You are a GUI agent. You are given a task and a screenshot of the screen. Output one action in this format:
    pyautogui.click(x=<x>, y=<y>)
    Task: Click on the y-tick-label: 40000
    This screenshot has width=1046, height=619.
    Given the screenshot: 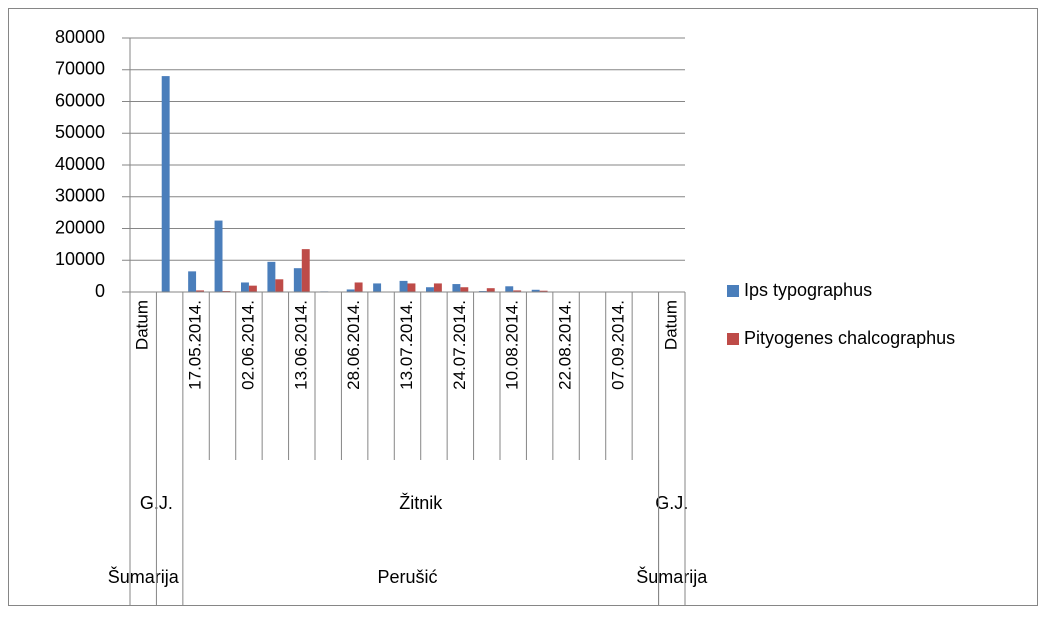 What is the action you would take?
    pyautogui.click(x=80, y=164)
    